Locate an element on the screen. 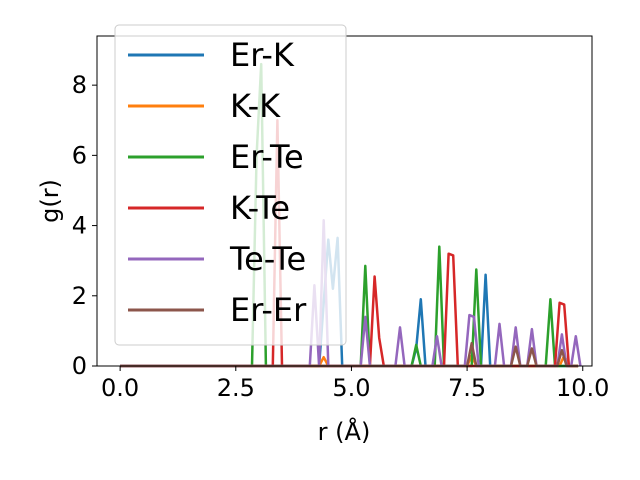  legend-item-te-te: Te-Te is located at coordinates (217, 259).